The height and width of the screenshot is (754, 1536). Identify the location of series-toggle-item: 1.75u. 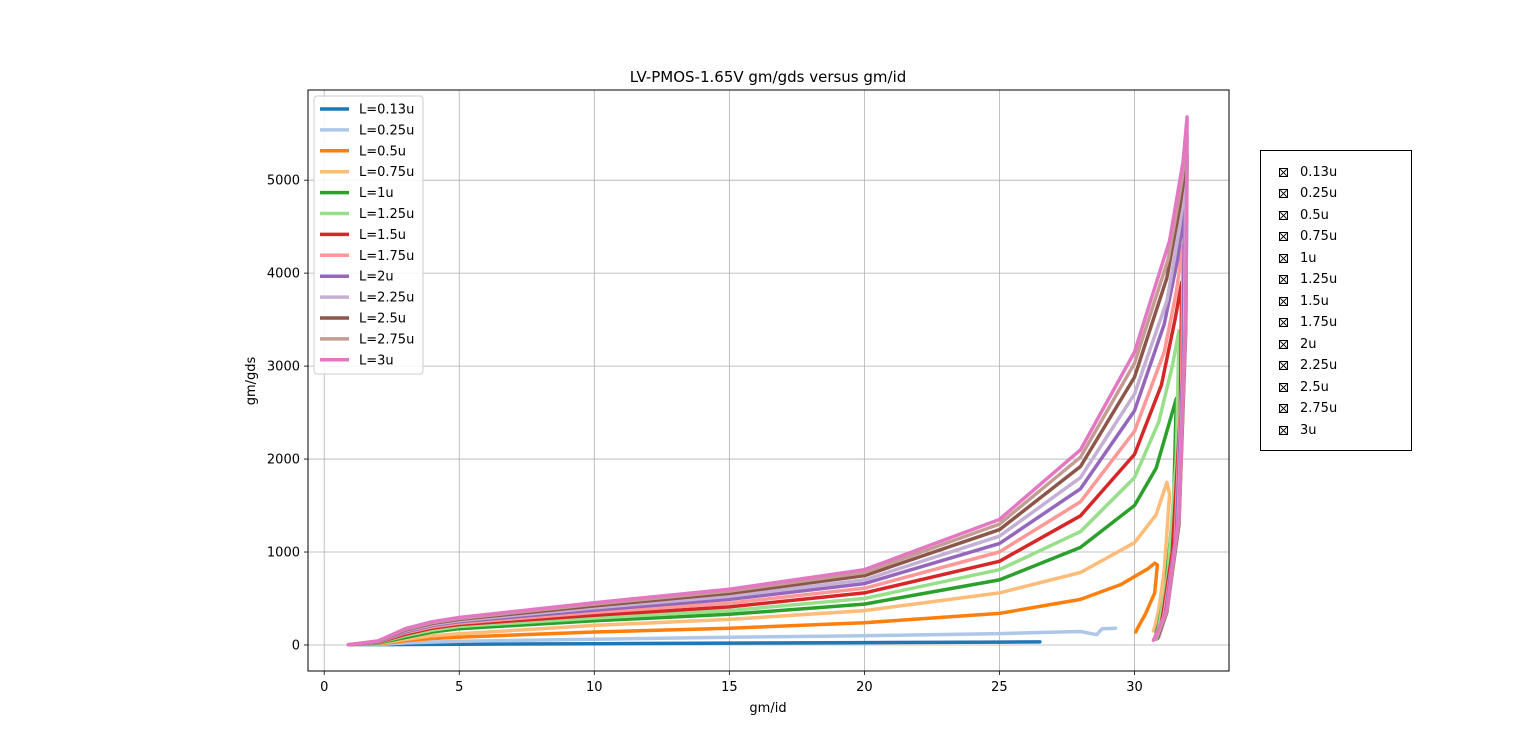
(1308, 323).